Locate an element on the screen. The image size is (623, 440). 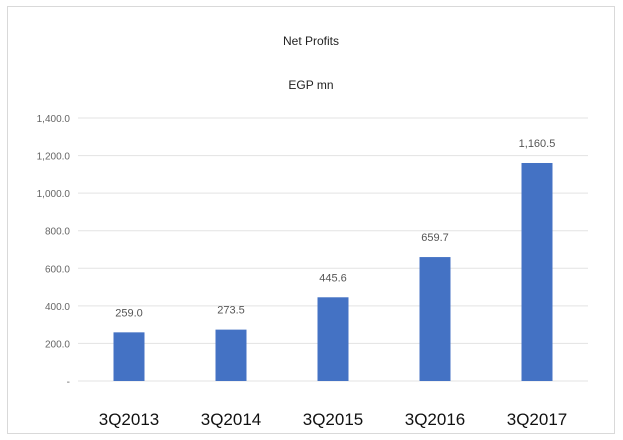
y-tick-label: 1,000.0 is located at coordinates (54, 194).